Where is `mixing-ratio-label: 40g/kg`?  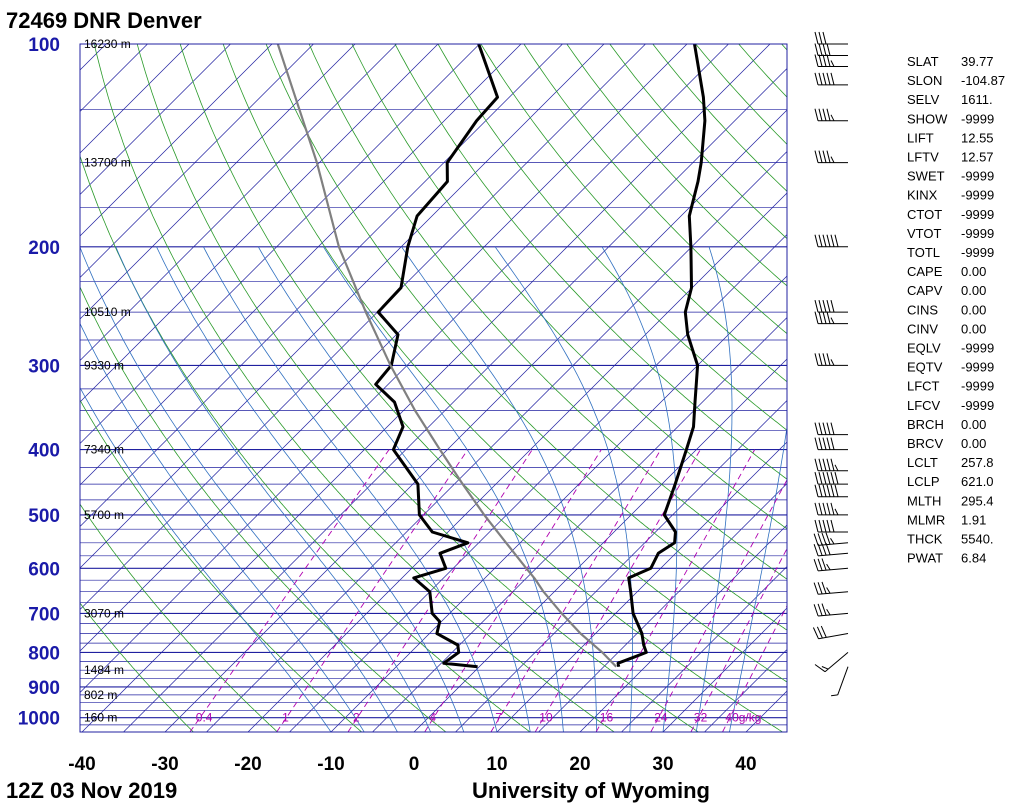 mixing-ratio-label: 40g/kg is located at coordinates (743, 718).